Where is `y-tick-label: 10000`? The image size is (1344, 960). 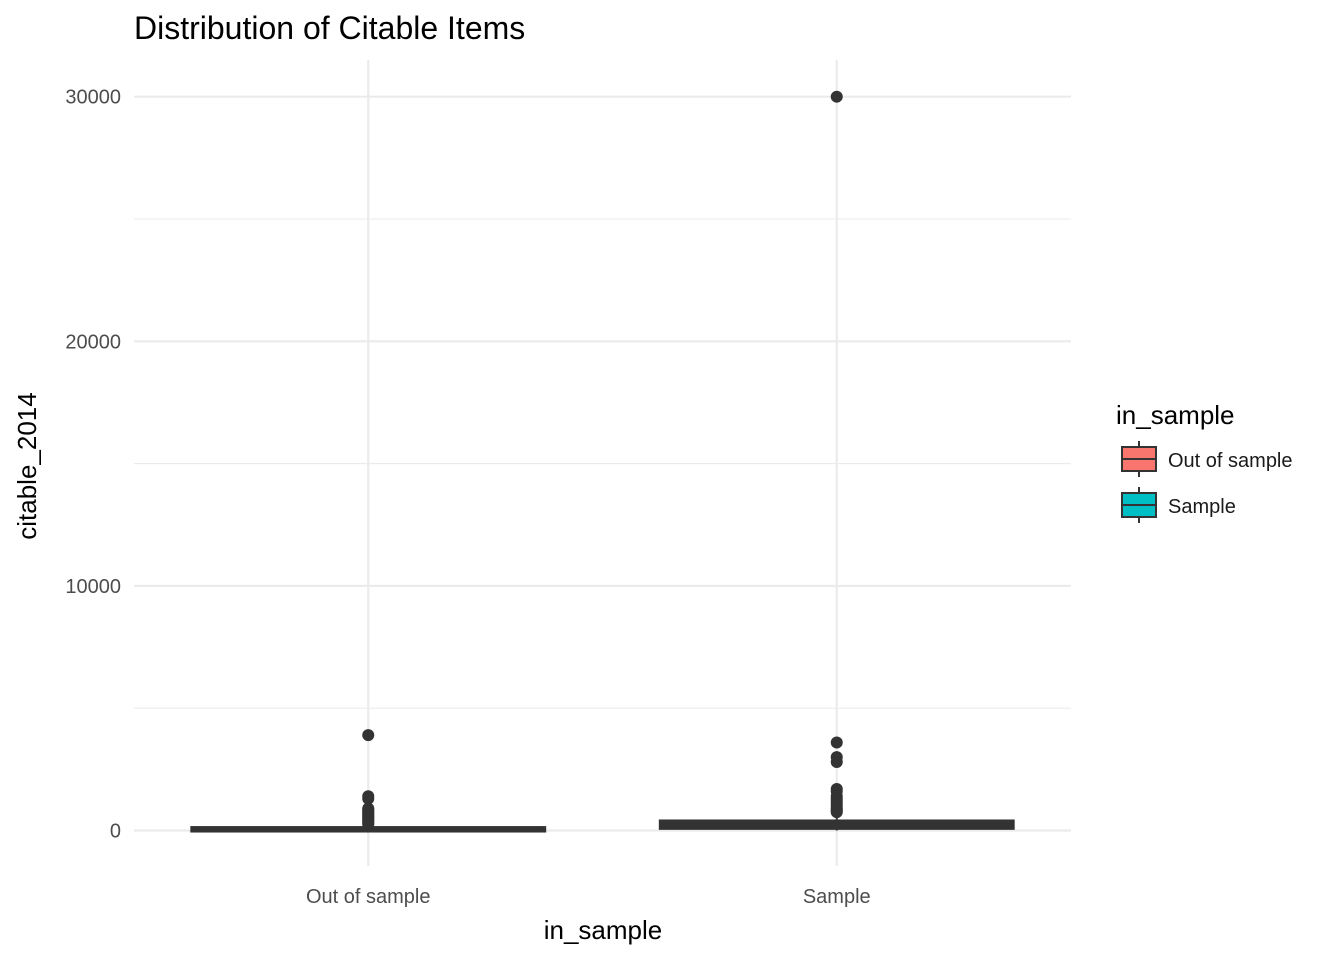
y-tick-label: 10000 is located at coordinates (93, 587).